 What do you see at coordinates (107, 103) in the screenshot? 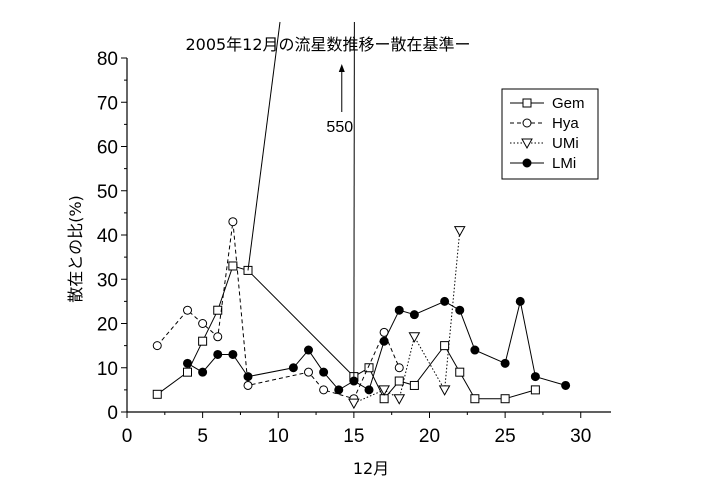
I see `y-tick-label: 70` at bounding box center [107, 103].